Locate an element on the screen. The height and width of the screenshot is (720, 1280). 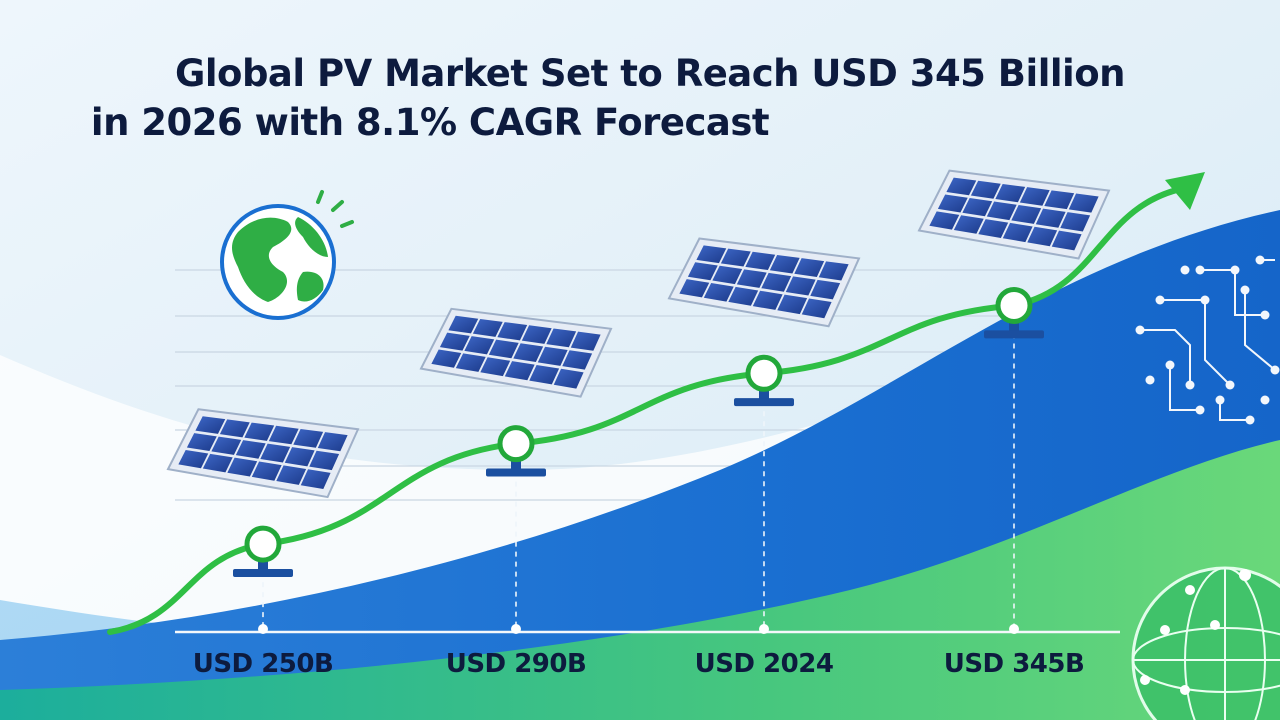
mesh-globe-icon is located at coordinates (1205, 643).